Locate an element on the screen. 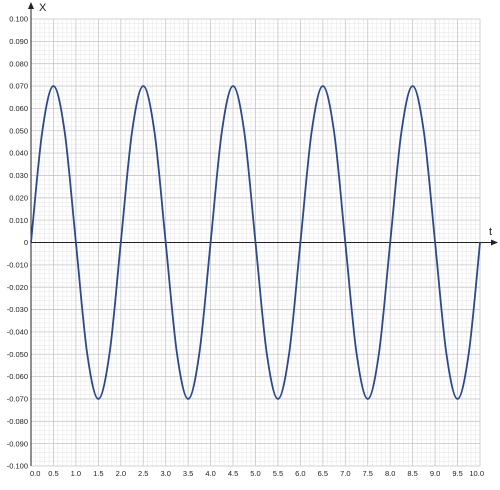  x-tick-label: 7.0 is located at coordinates (345, 473).